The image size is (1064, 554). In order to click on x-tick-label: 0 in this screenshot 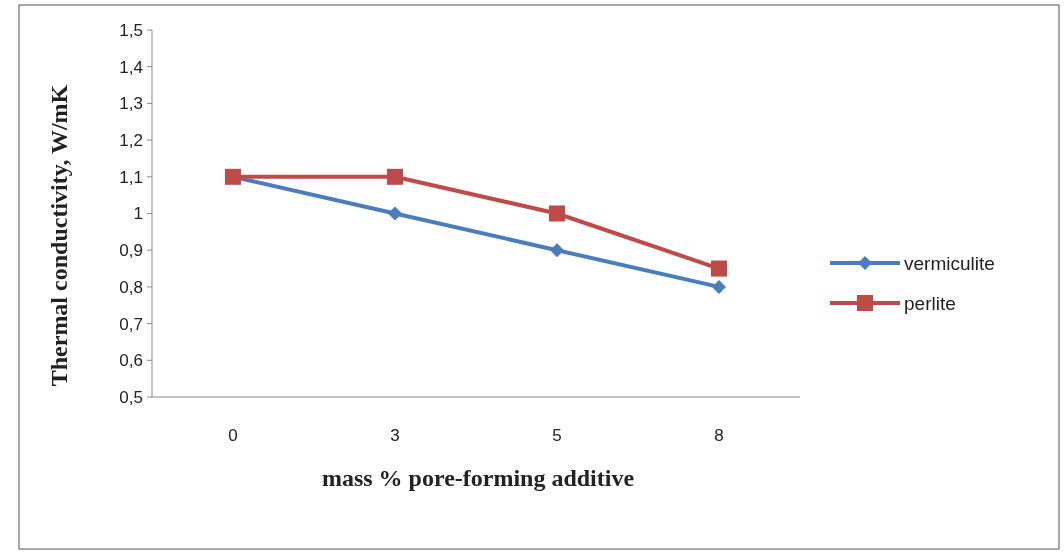, I will do `click(233, 435)`.